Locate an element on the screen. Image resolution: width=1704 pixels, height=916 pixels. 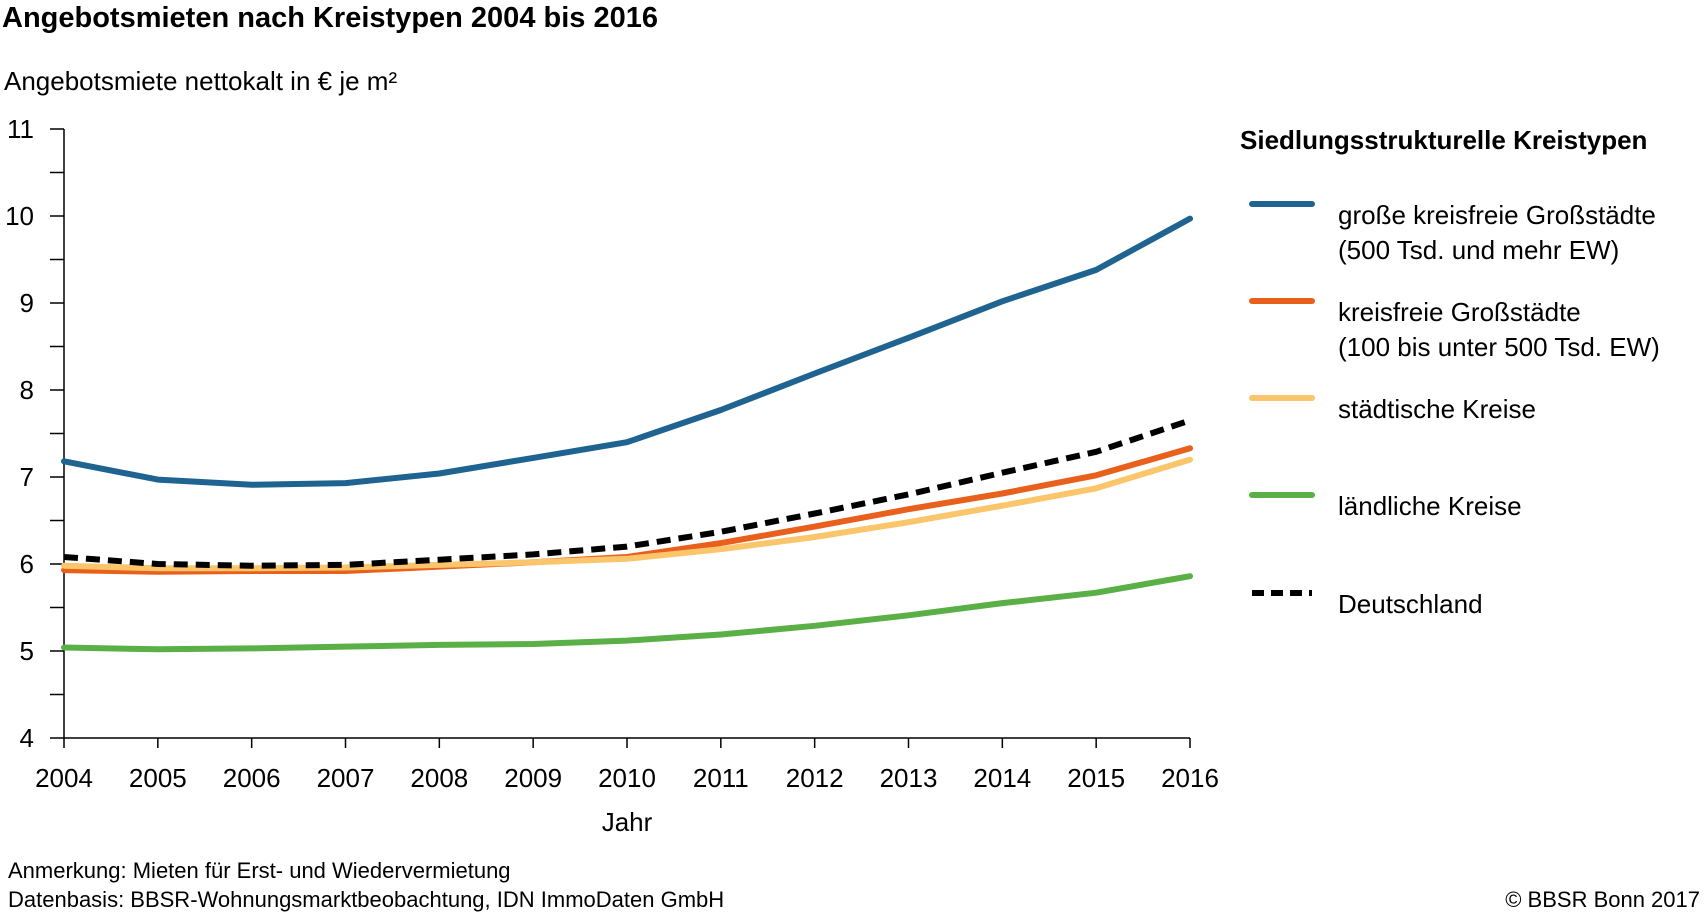
y-tick-label: 11 is located at coordinates (20, 129).